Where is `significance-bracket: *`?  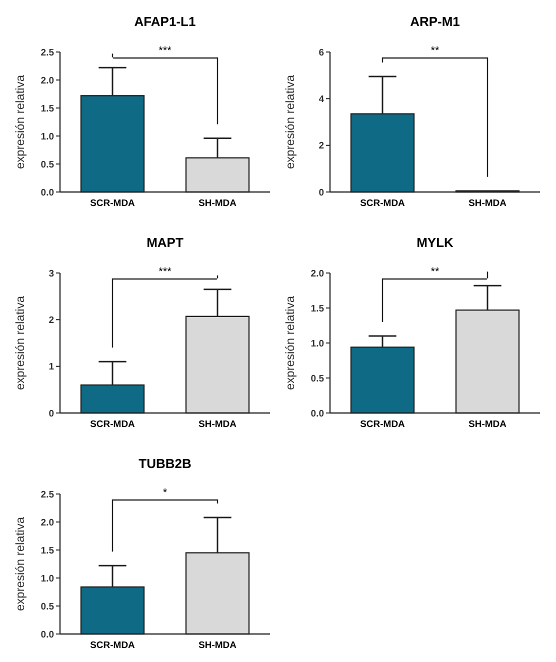
significance-bracket: * is located at coordinates (165, 519).